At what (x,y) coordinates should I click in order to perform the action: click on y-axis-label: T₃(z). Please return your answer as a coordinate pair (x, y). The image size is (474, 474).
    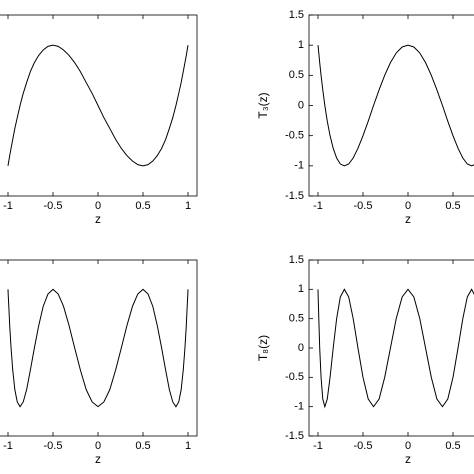
    Looking at the image, I should click on (263, 105).